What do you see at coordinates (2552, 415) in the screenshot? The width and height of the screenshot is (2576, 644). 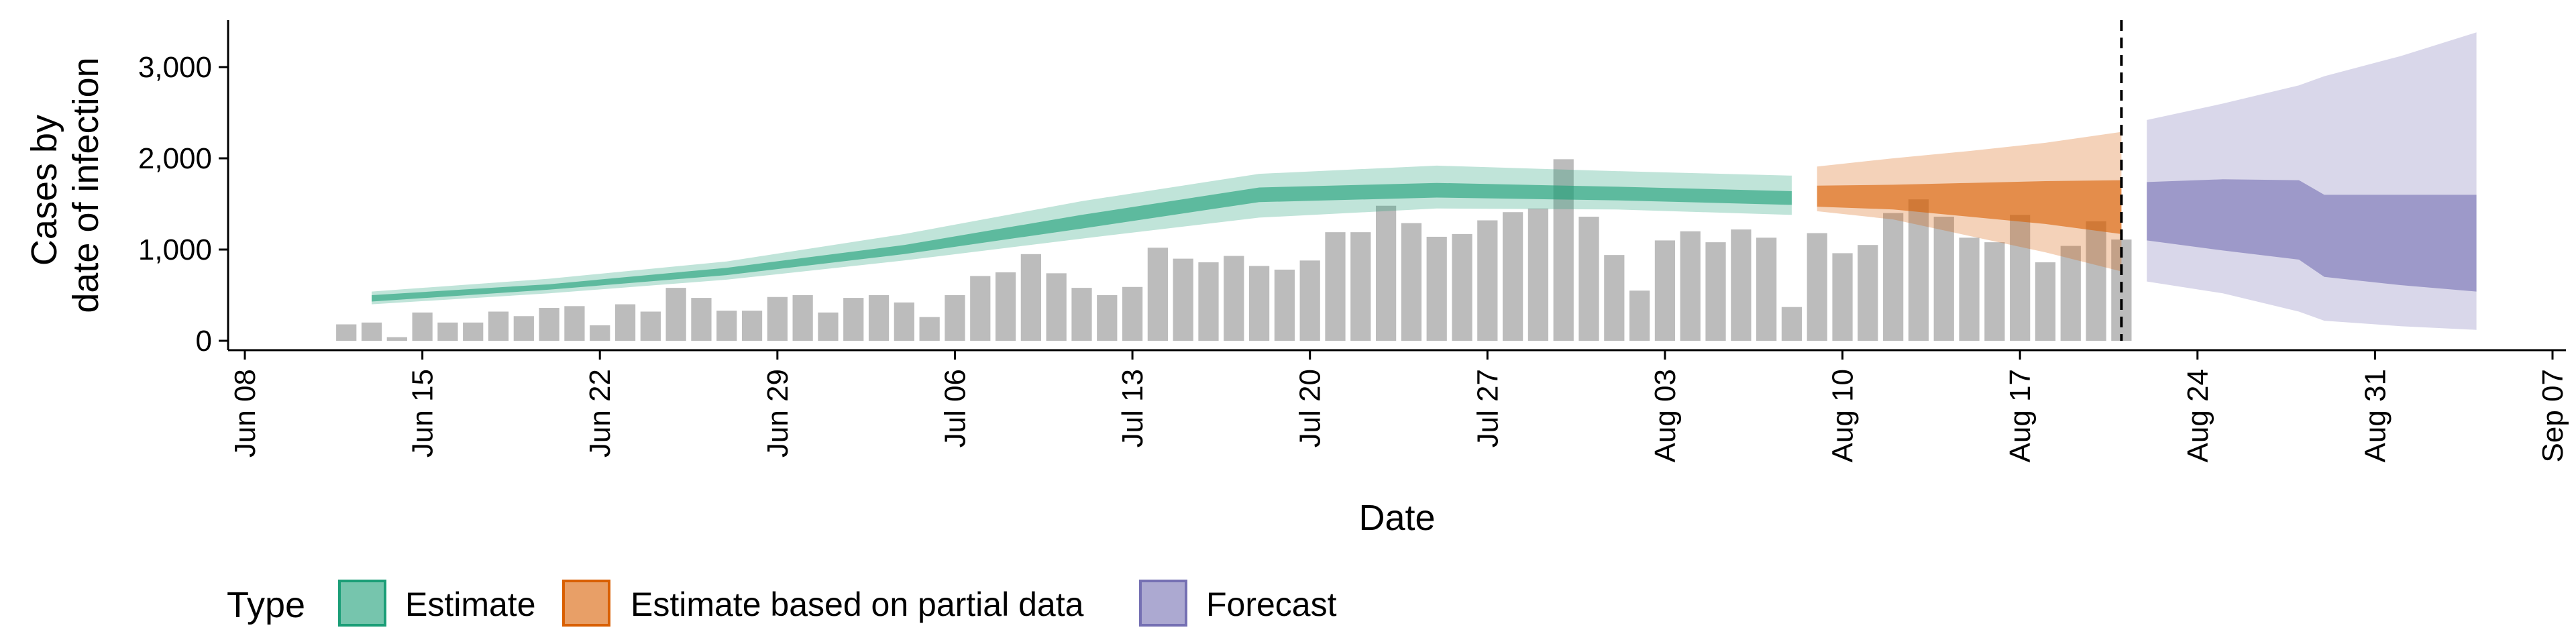 I see `x-tick-label: Sep 07` at bounding box center [2552, 415].